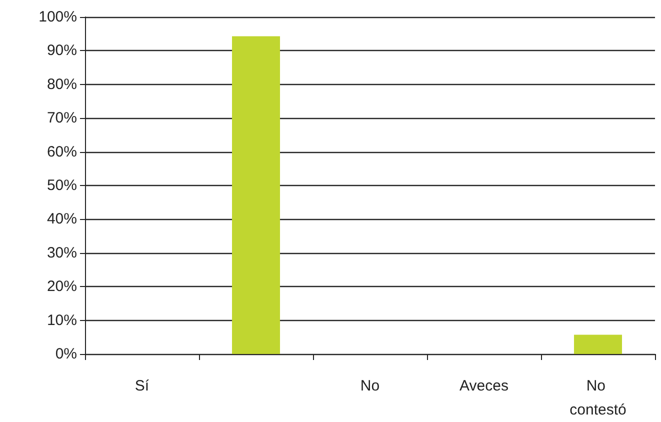 This screenshot has width=661, height=422. Describe the element at coordinates (61, 320) in the screenshot. I see `y-tick-label: 10%` at that location.